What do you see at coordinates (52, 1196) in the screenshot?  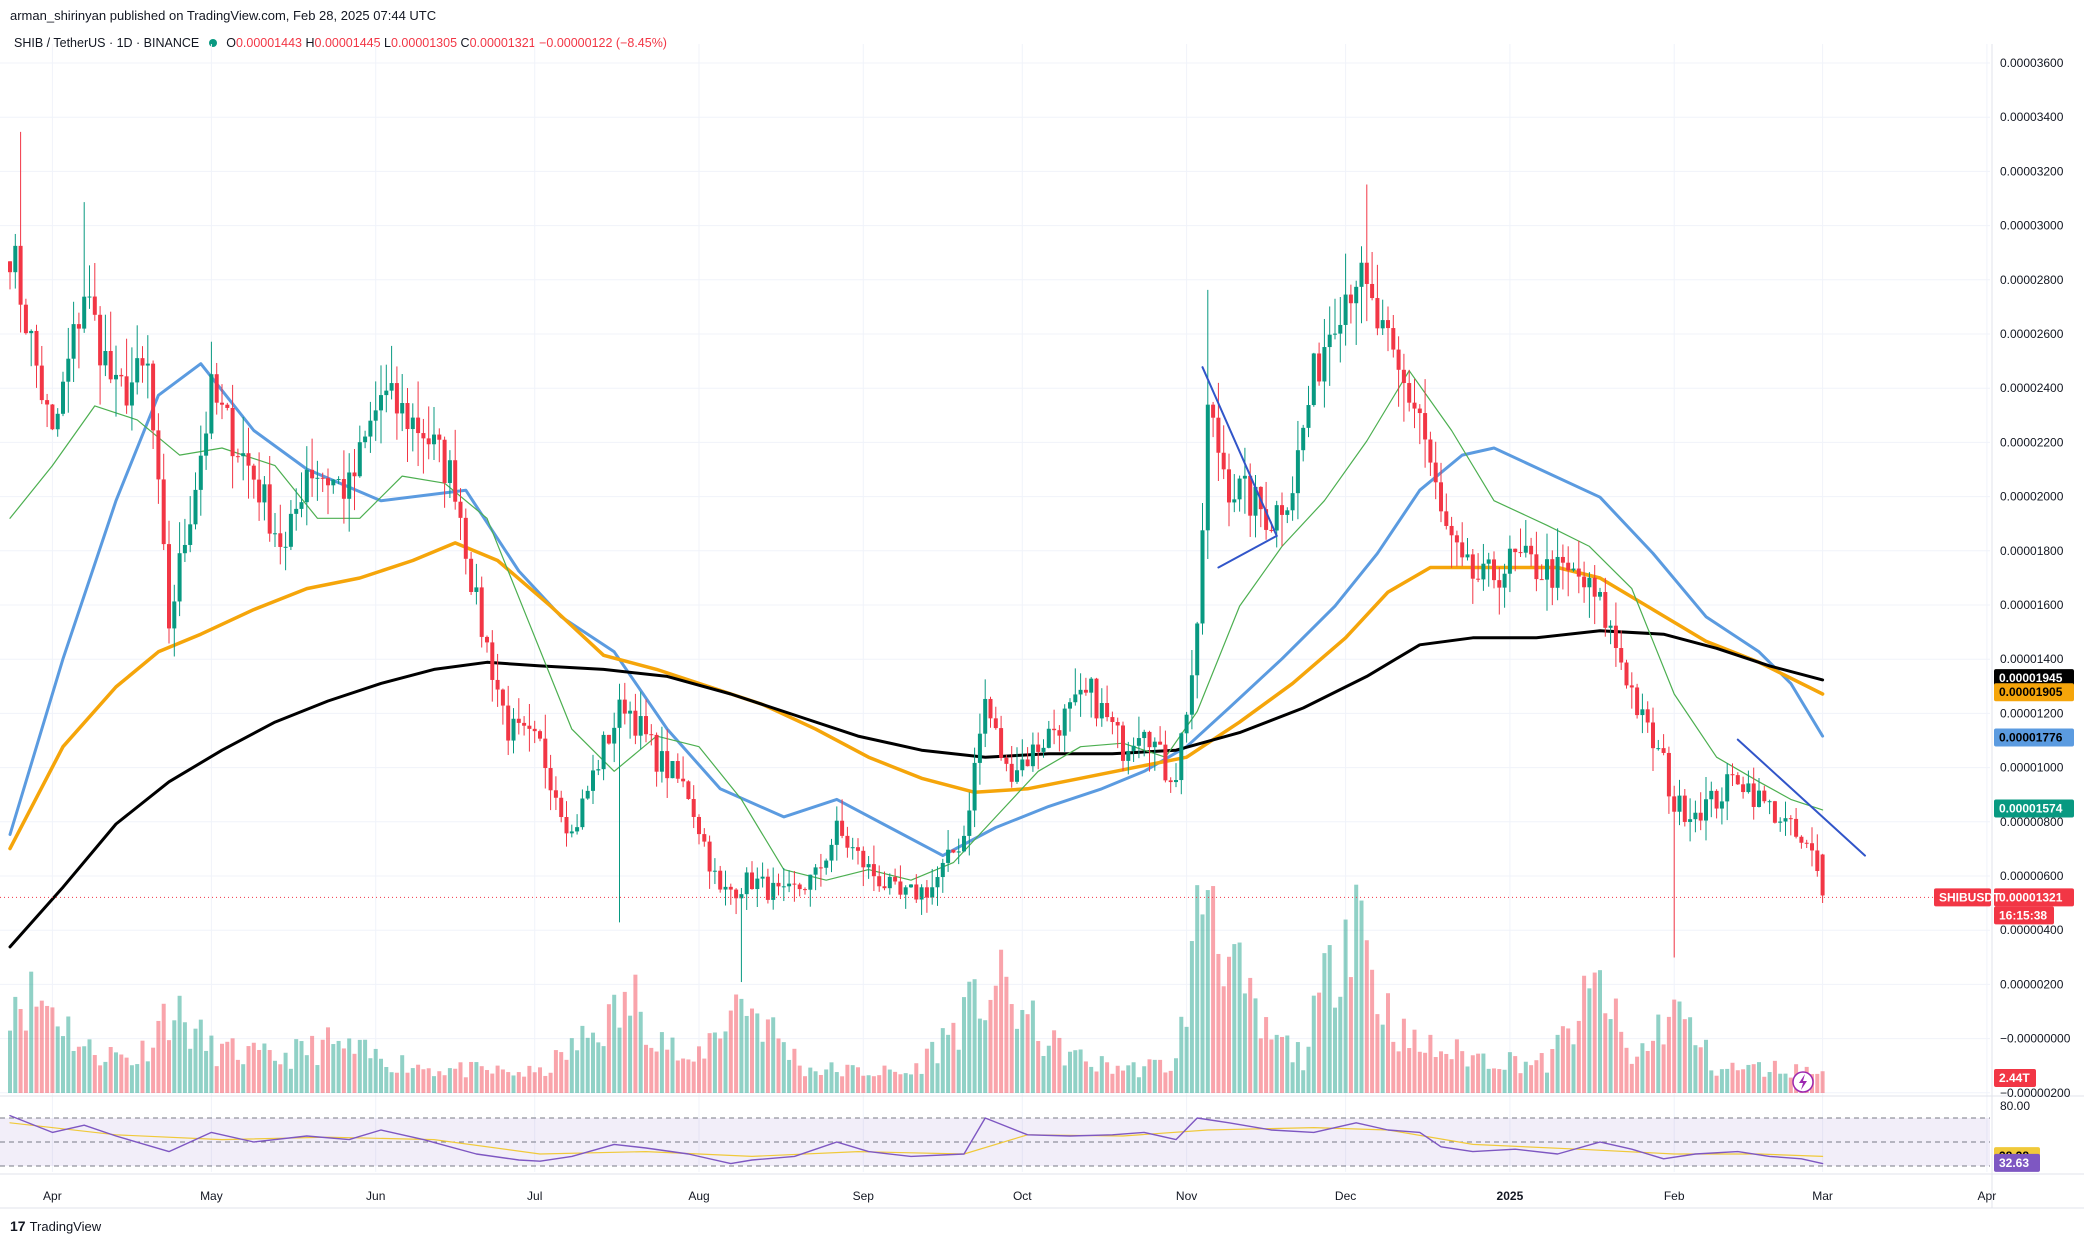 I see `time-axis-tick: Apr` at bounding box center [52, 1196].